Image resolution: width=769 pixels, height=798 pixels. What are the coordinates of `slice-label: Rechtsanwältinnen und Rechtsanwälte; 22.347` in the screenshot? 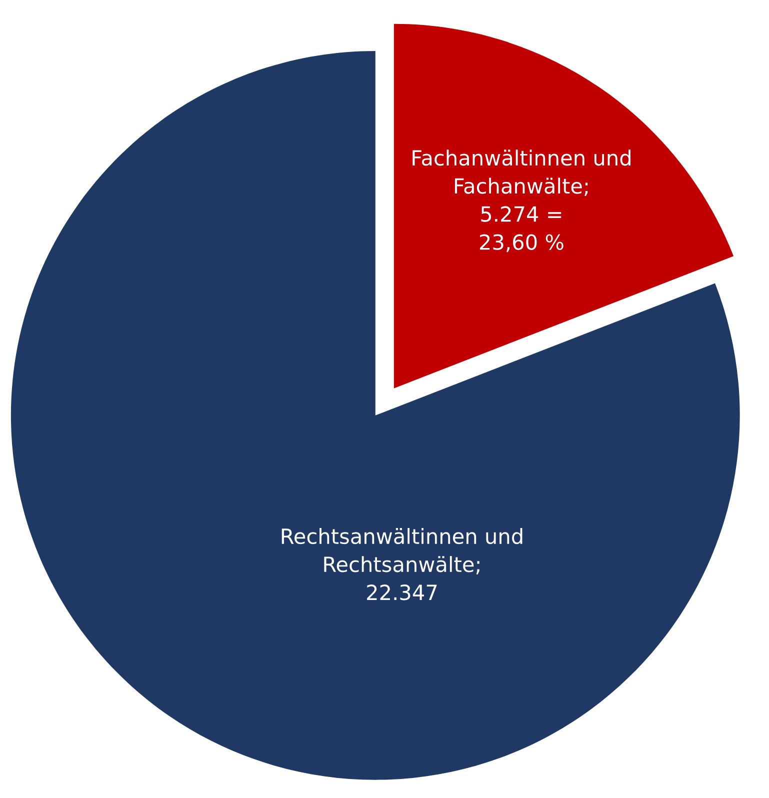 It's located at (402, 564).